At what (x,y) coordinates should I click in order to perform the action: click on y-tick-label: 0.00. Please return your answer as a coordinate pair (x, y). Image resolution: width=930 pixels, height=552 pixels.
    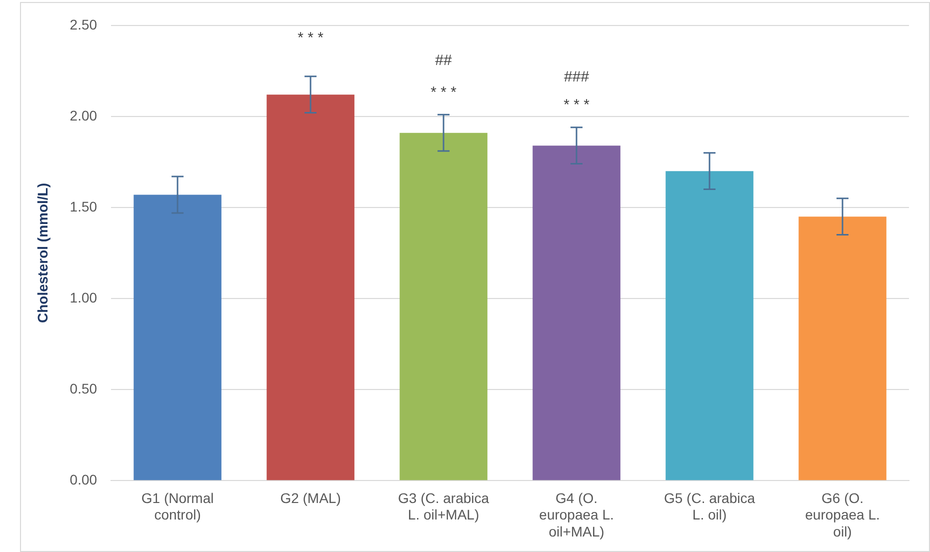
    Looking at the image, I should click on (84, 479).